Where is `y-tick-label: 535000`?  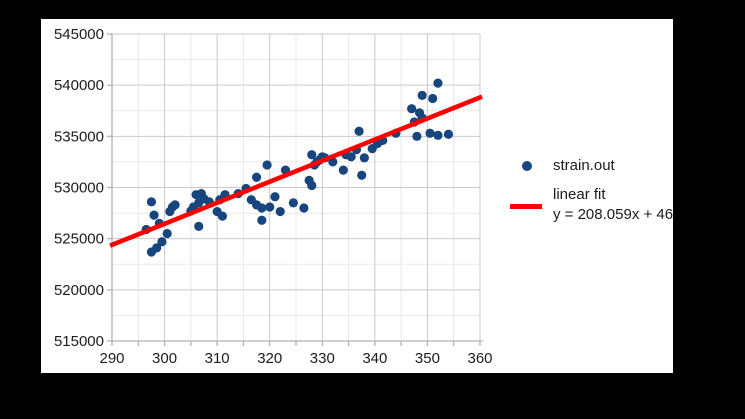 y-tick-label: 535000 is located at coordinates (79, 136).